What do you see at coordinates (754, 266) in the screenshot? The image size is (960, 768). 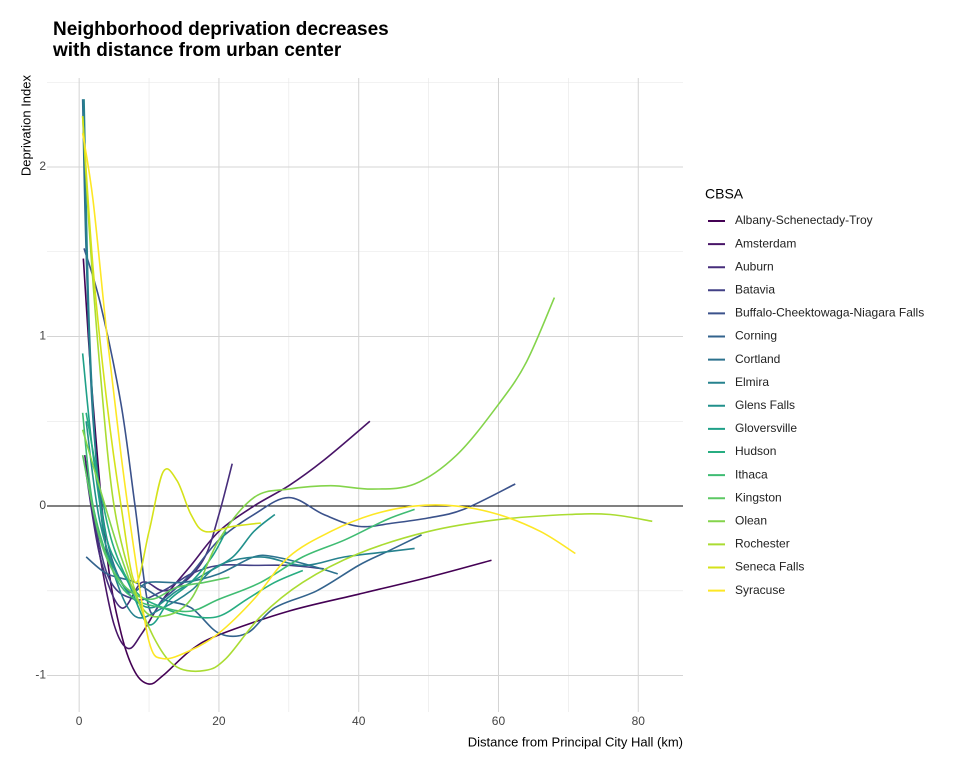 I see `legend-label: Auburn` at bounding box center [754, 266].